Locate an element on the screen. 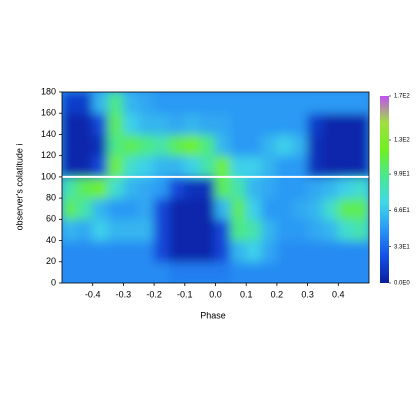 This screenshot has width=420, height=420. x-tick-label: 0.1 is located at coordinates (246, 294).